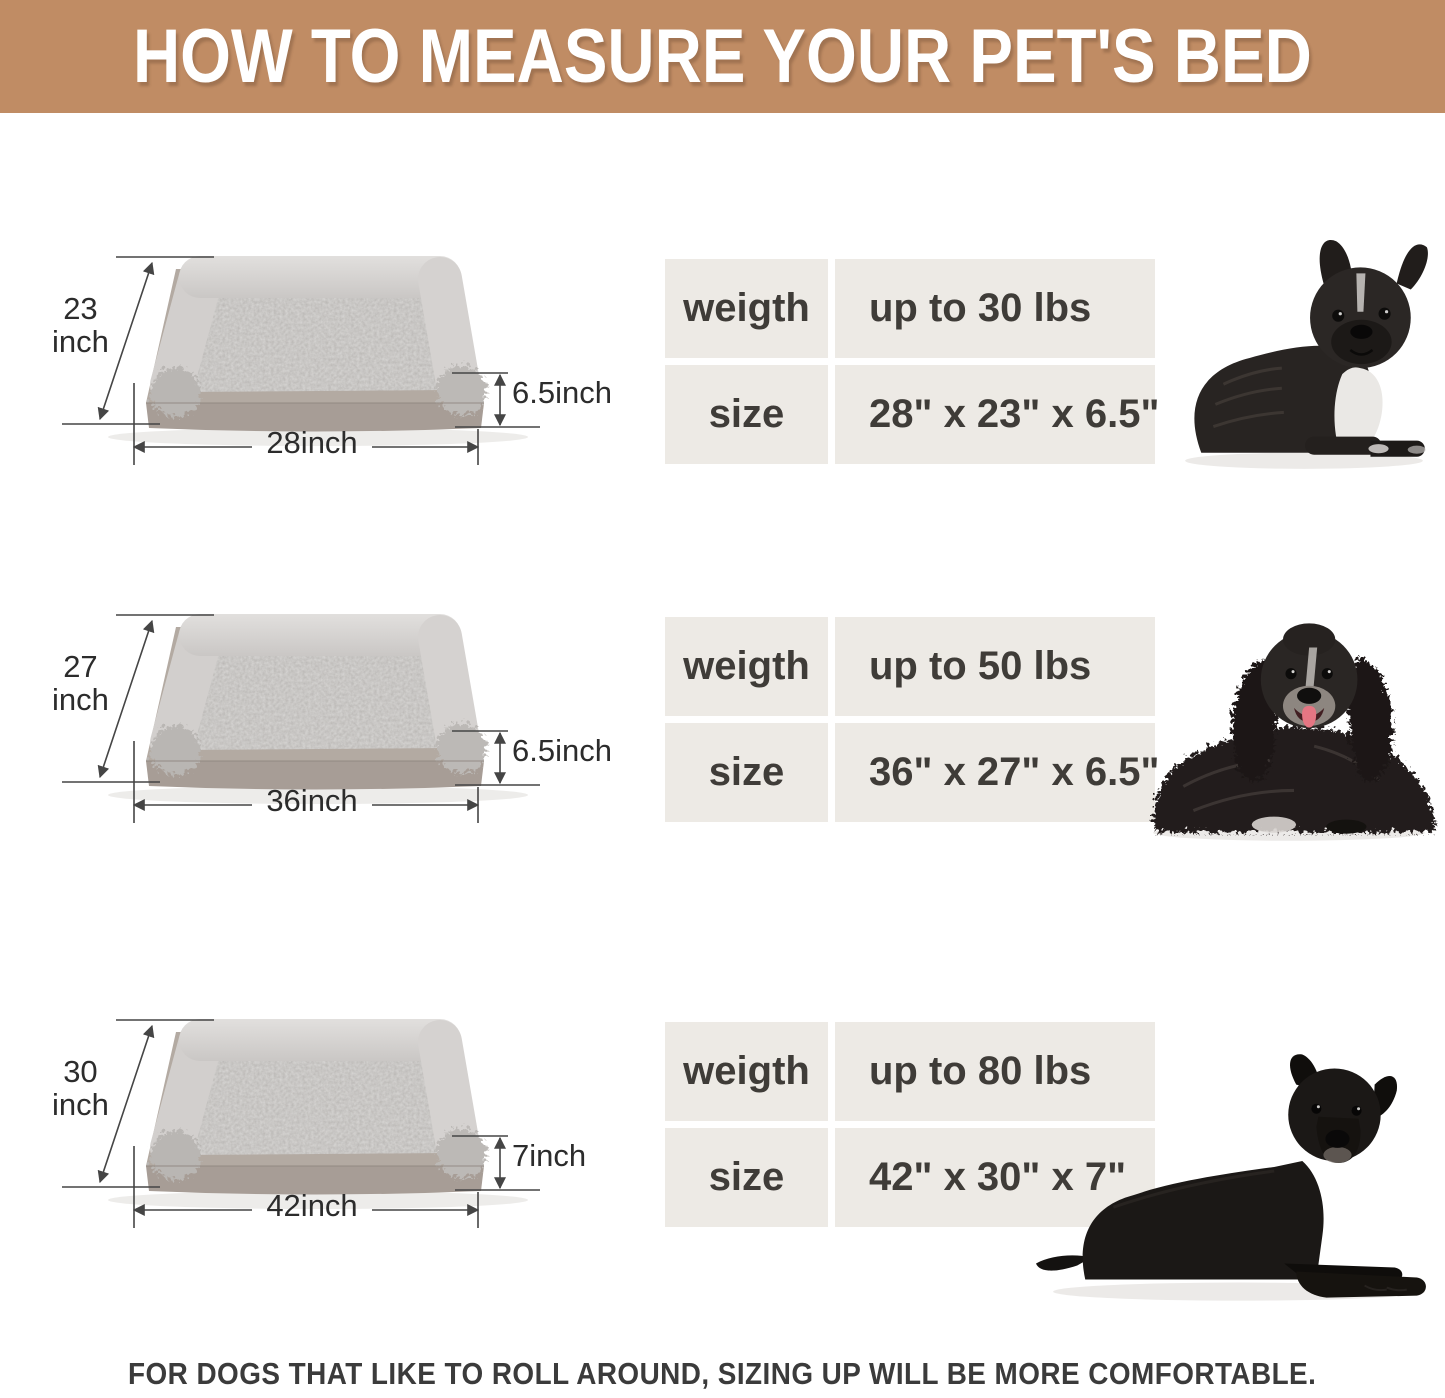  What do you see at coordinates (549, 1155) in the screenshot?
I see `height-dimension-label: 7inch` at bounding box center [549, 1155].